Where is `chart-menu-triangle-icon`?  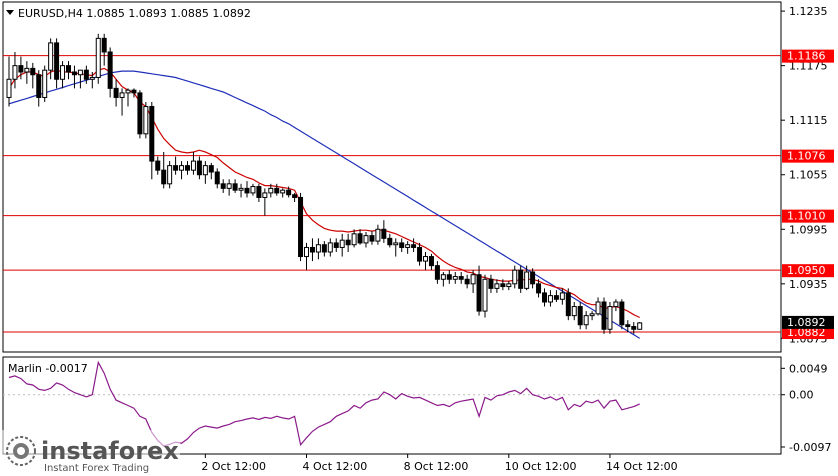
chart-menu-triangle-icon is located at coordinates (10, 12).